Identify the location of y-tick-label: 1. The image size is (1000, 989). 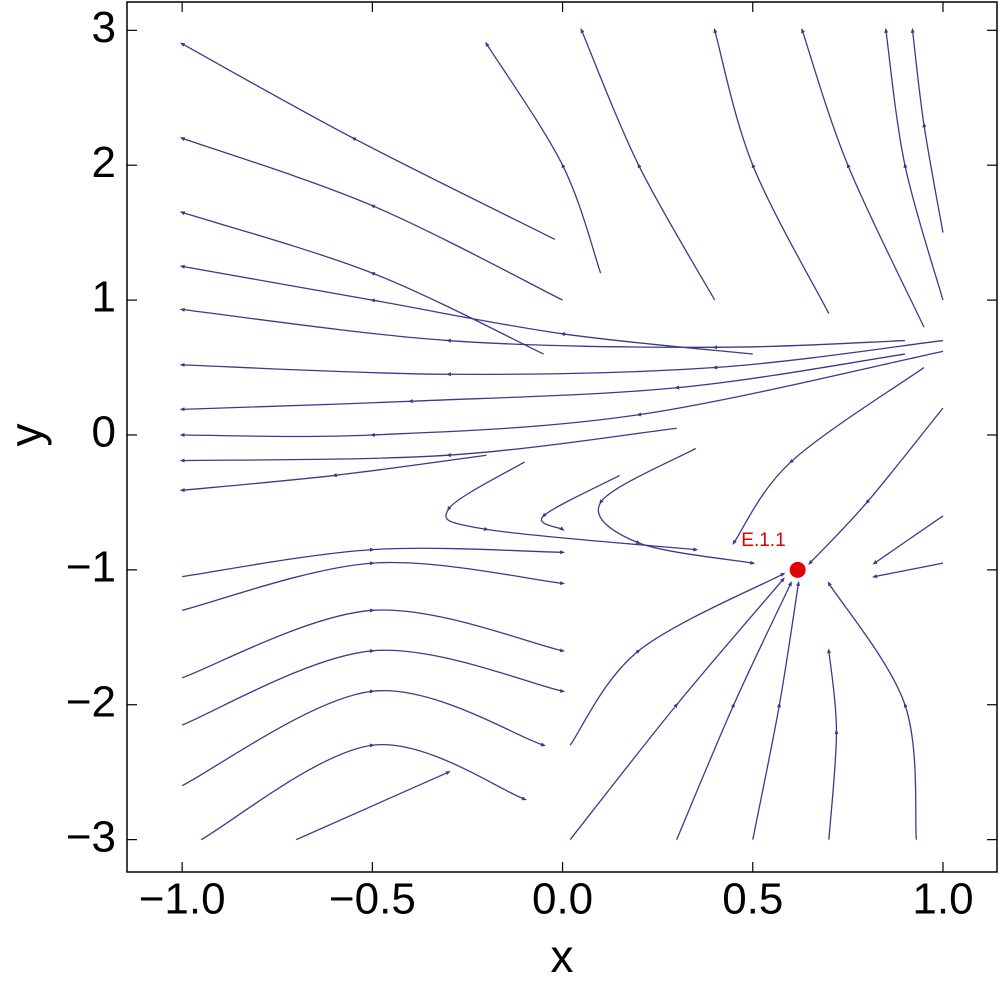
(104, 297).